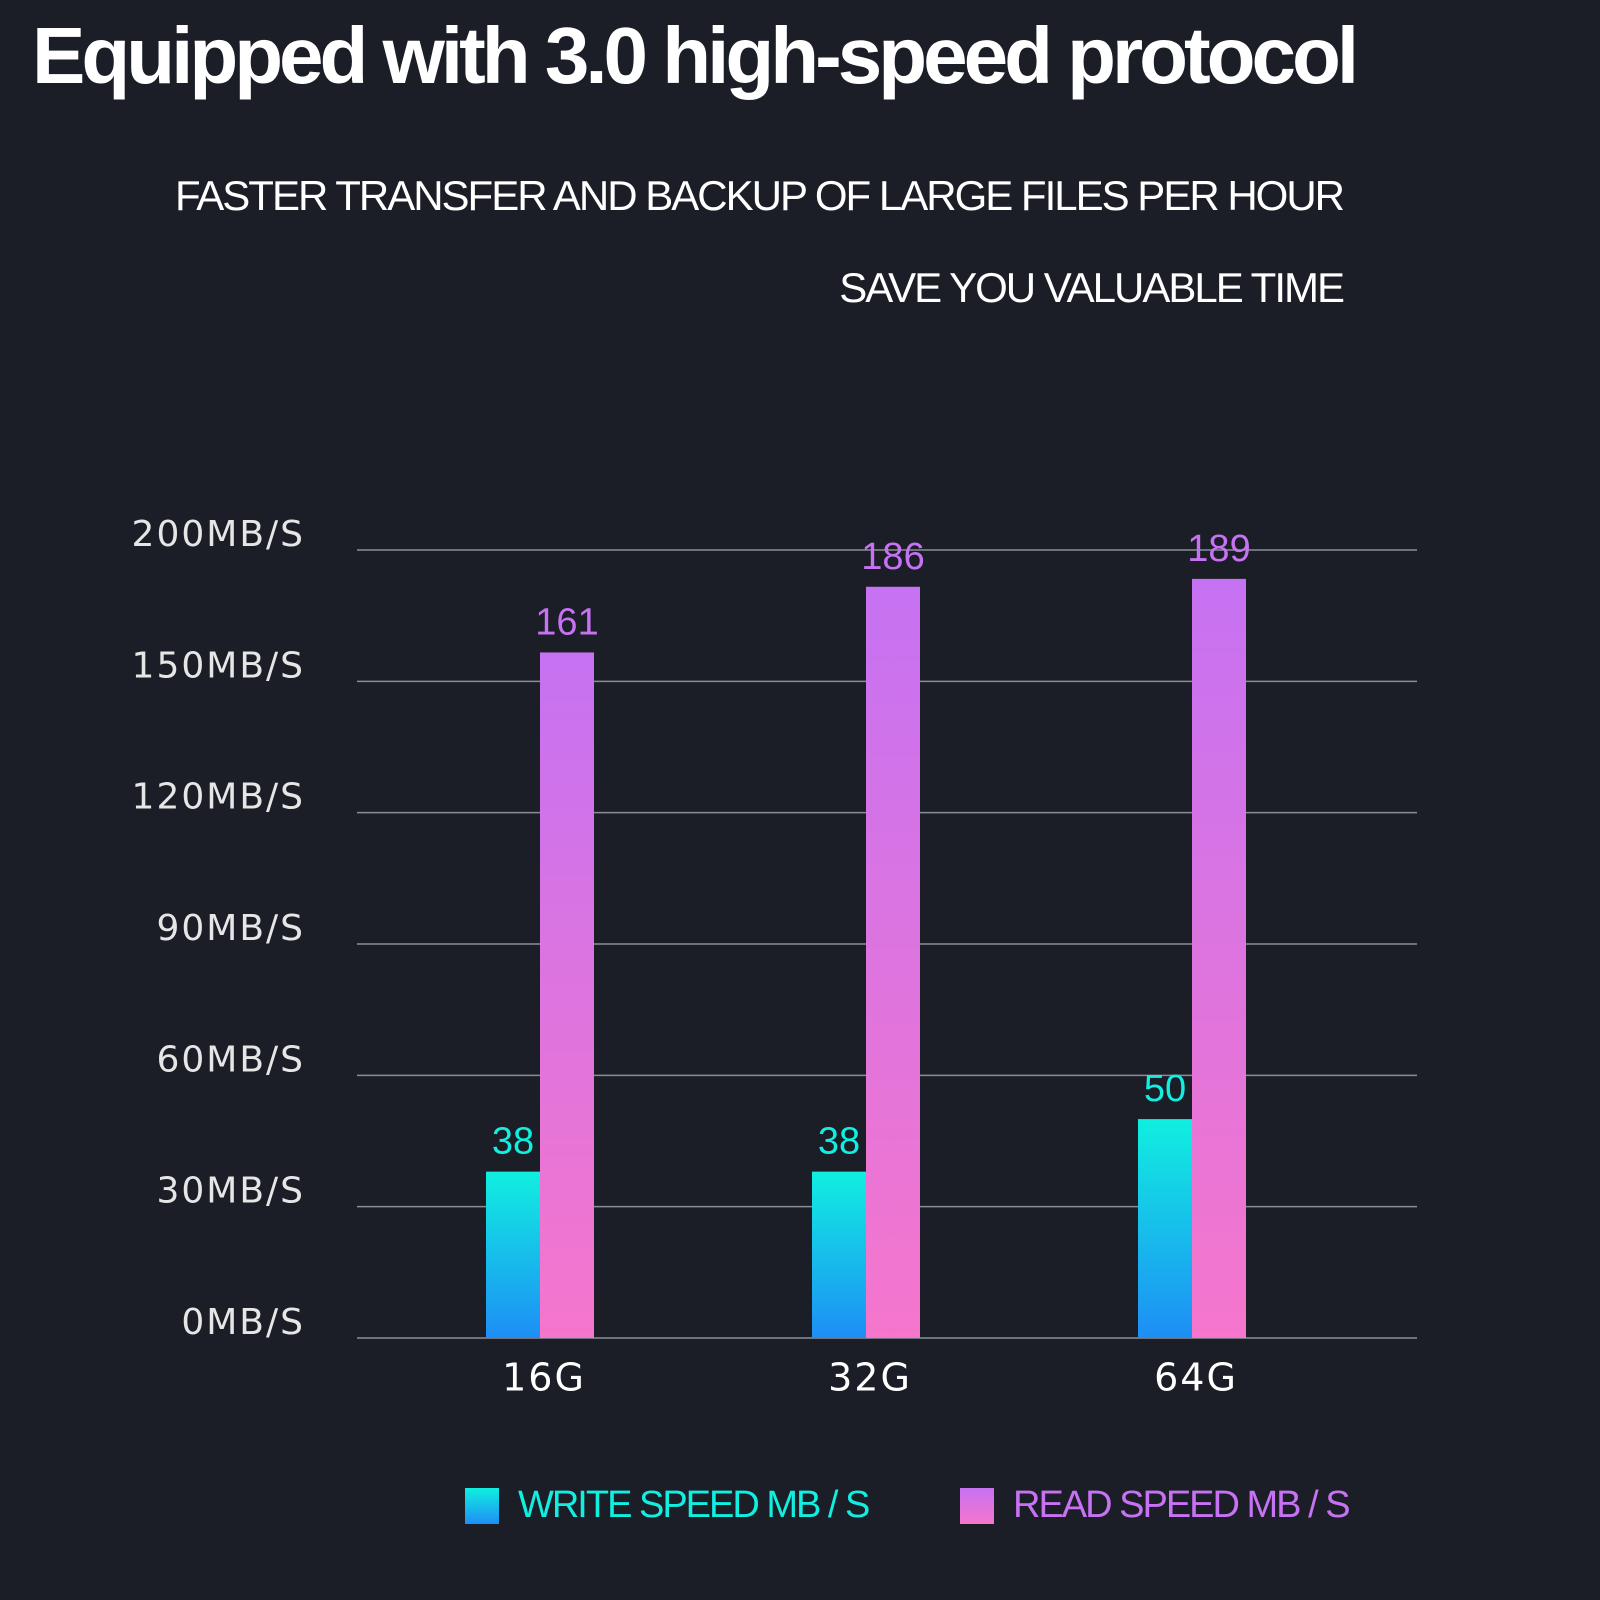 The height and width of the screenshot is (1600, 1600). Describe the element at coordinates (230, 1059) in the screenshot. I see `y-tick-label: 60MB/S` at that location.